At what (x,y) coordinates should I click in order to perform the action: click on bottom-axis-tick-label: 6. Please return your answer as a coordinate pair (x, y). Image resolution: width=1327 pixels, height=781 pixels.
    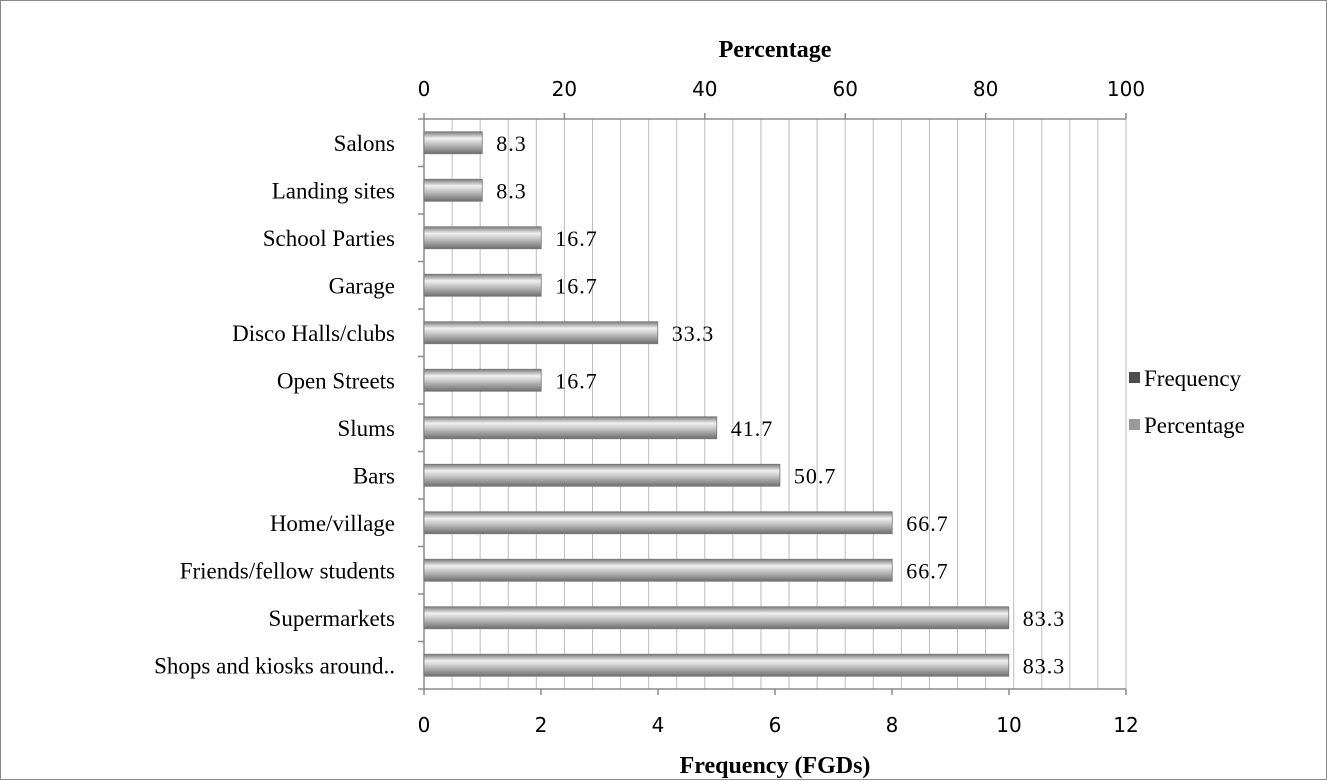
    Looking at the image, I should click on (775, 725).